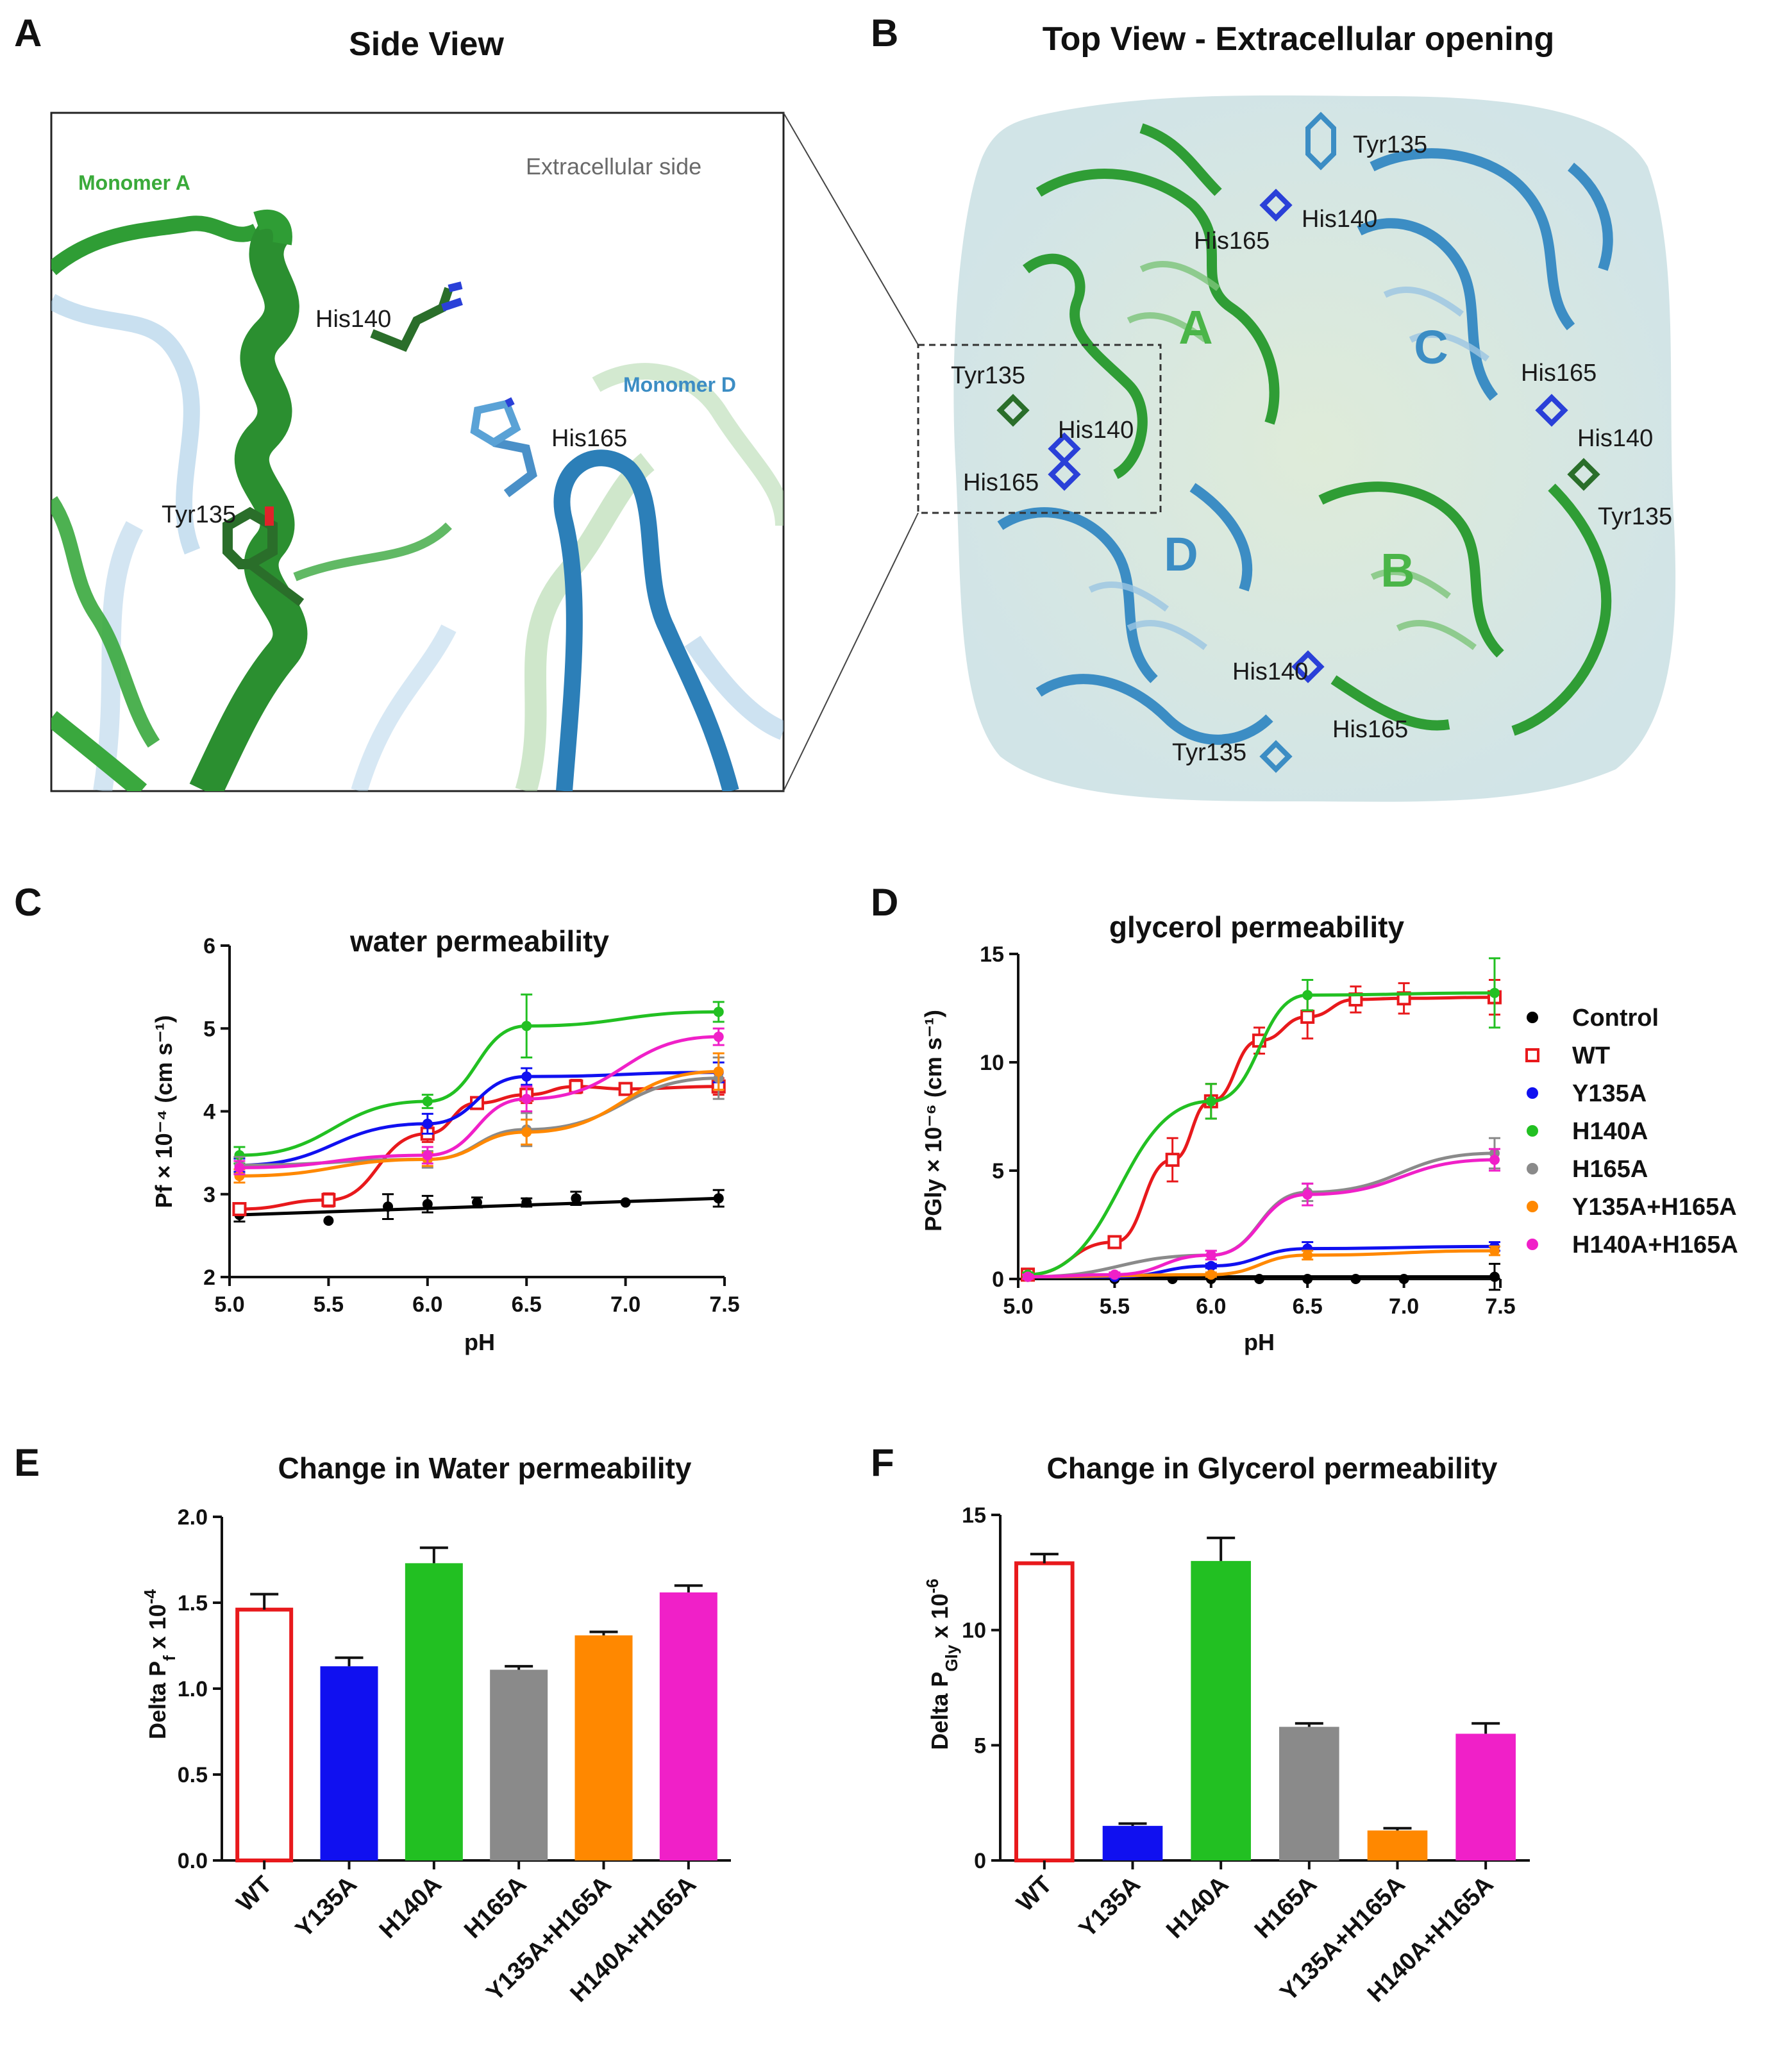 The image size is (1769, 2072). I want to click on label-monomer-d: Monomer D, so click(679, 384).